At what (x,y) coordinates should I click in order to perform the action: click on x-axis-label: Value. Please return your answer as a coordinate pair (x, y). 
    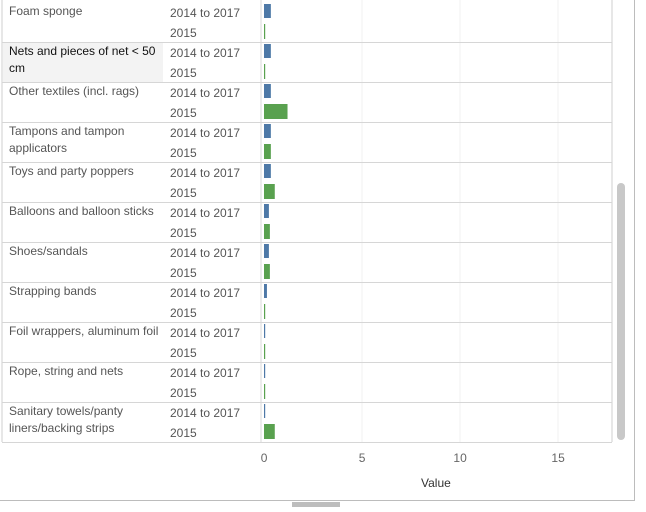
    Looking at the image, I should click on (436, 483).